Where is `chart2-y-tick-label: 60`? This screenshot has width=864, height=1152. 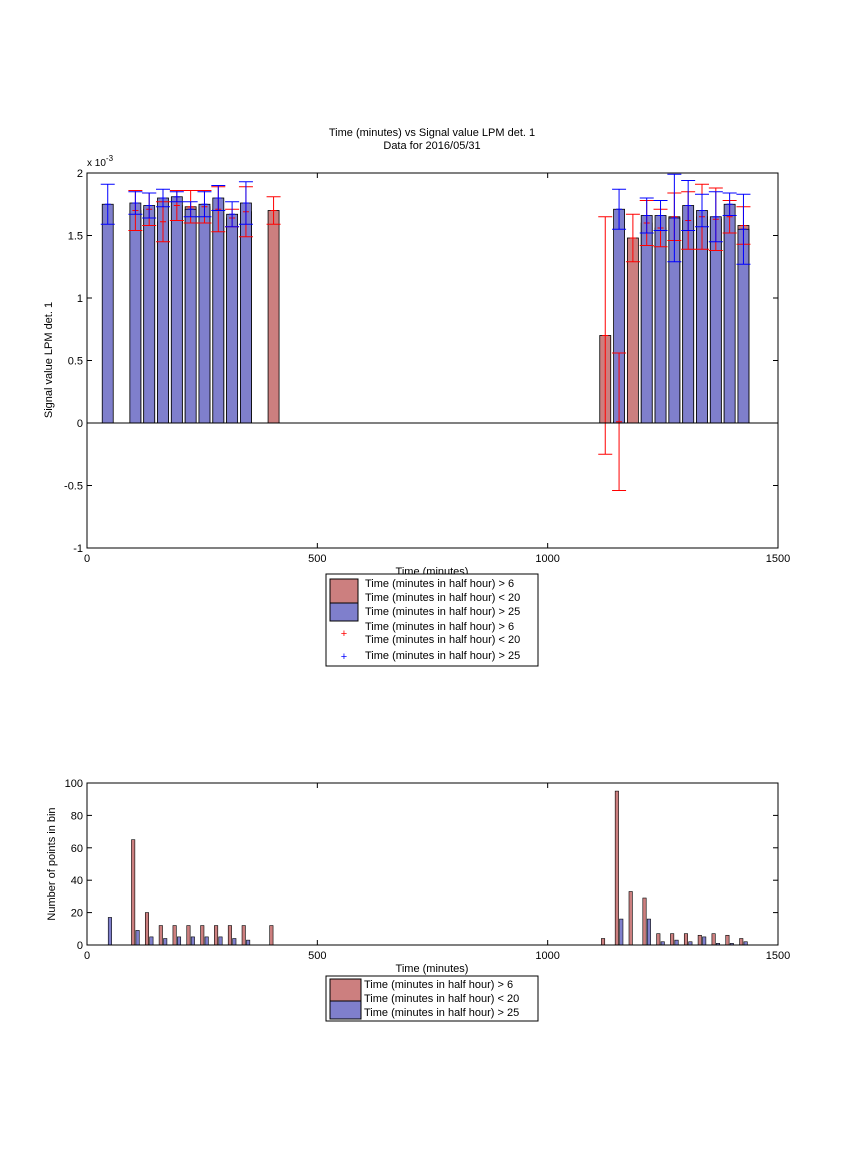
chart2-y-tick-label: 60 is located at coordinates (77, 849).